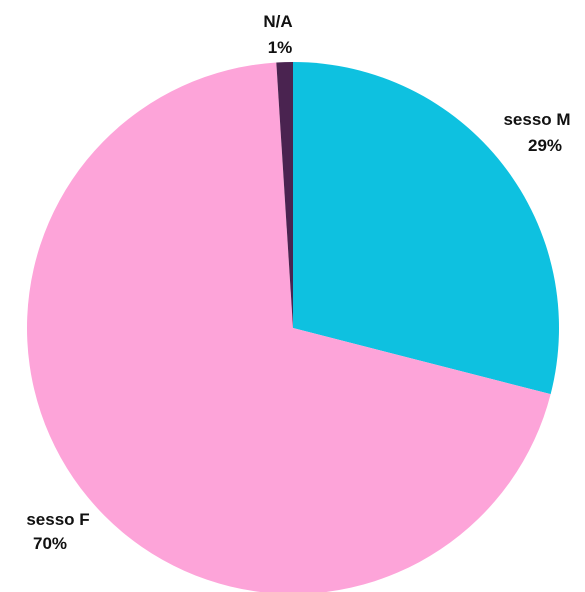 This screenshot has height=592, width=585. I want to click on slice-label-sesso-m: sesso M, so click(536, 119).